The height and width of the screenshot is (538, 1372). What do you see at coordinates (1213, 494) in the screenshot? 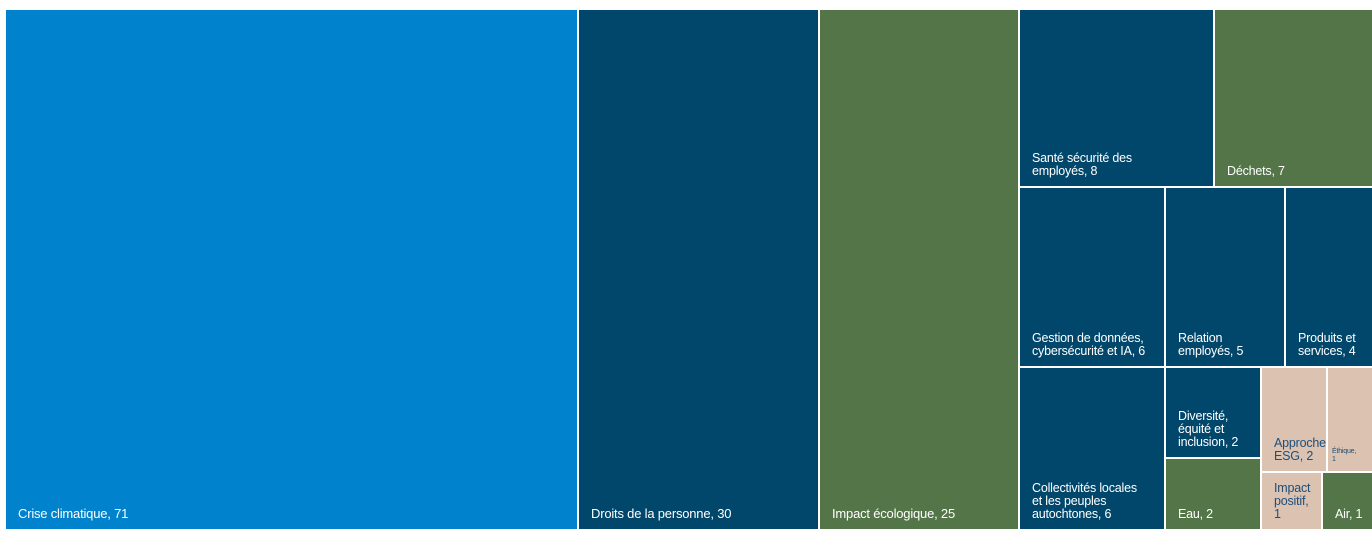
I see `tile-eau: Eau, 2` at bounding box center [1213, 494].